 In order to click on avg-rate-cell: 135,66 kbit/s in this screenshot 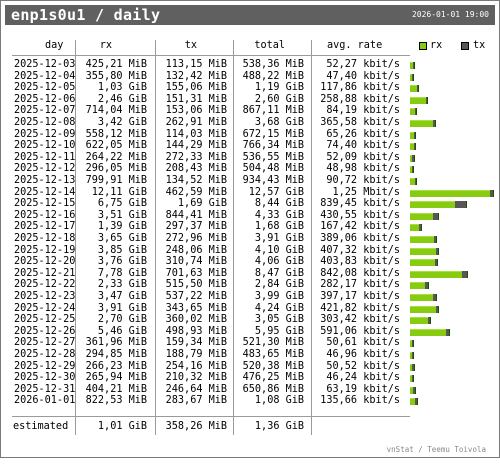, I will do `click(357, 400)`.